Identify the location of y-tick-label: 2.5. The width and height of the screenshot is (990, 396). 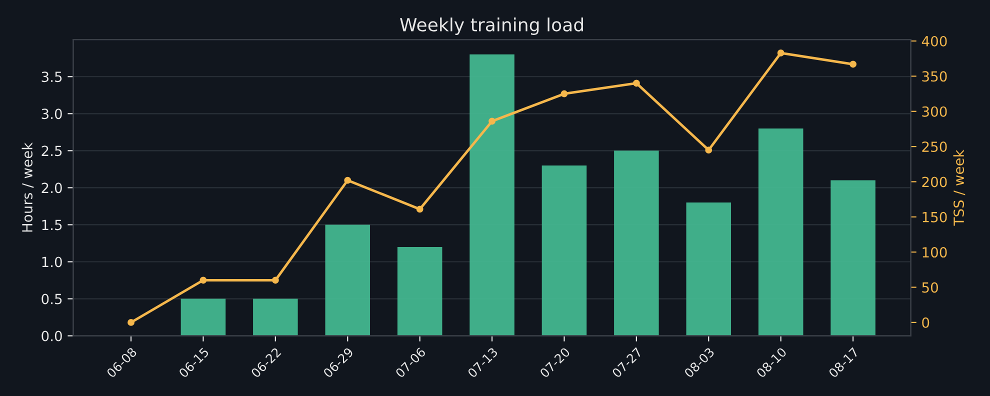
(52, 151).